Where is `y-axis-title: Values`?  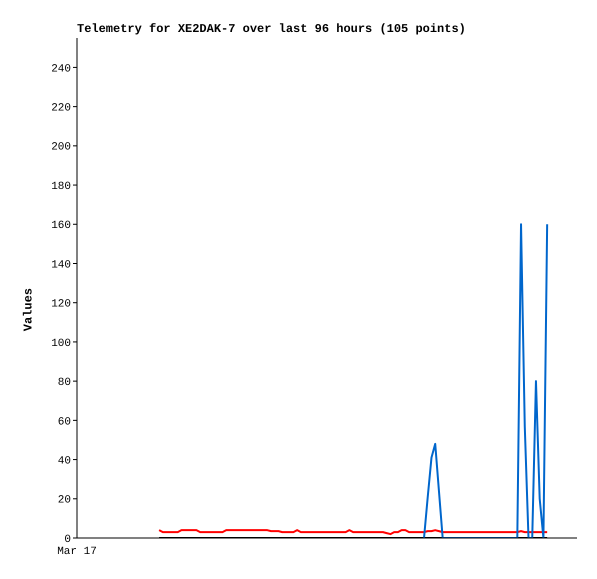
y-axis-title: Values is located at coordinates (28, 310).